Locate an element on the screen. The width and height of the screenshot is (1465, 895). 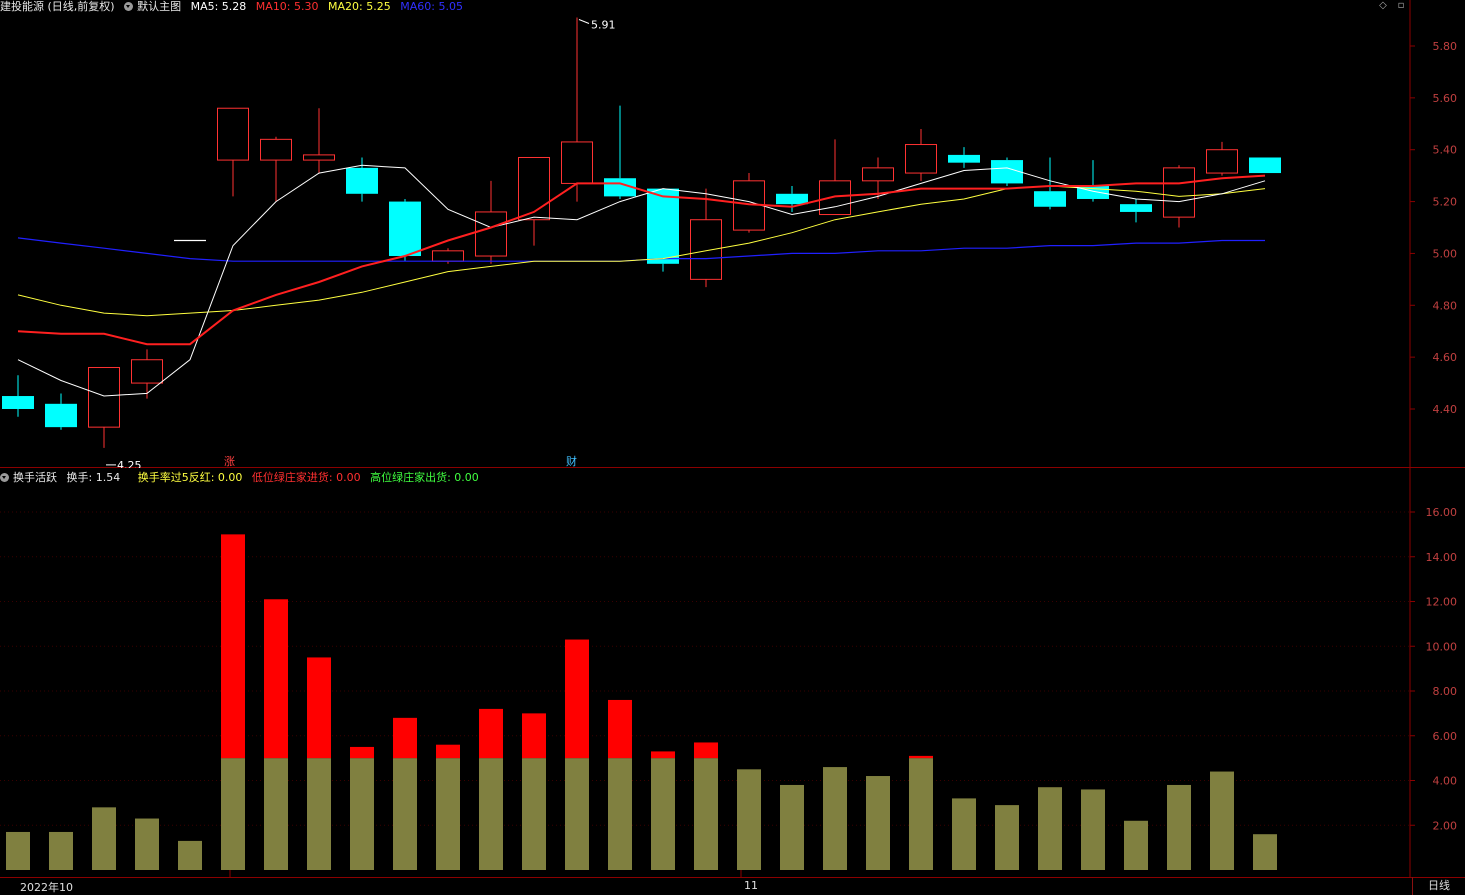
turnover-tick-label: 8.00 is located at coordinates (1445, 691).